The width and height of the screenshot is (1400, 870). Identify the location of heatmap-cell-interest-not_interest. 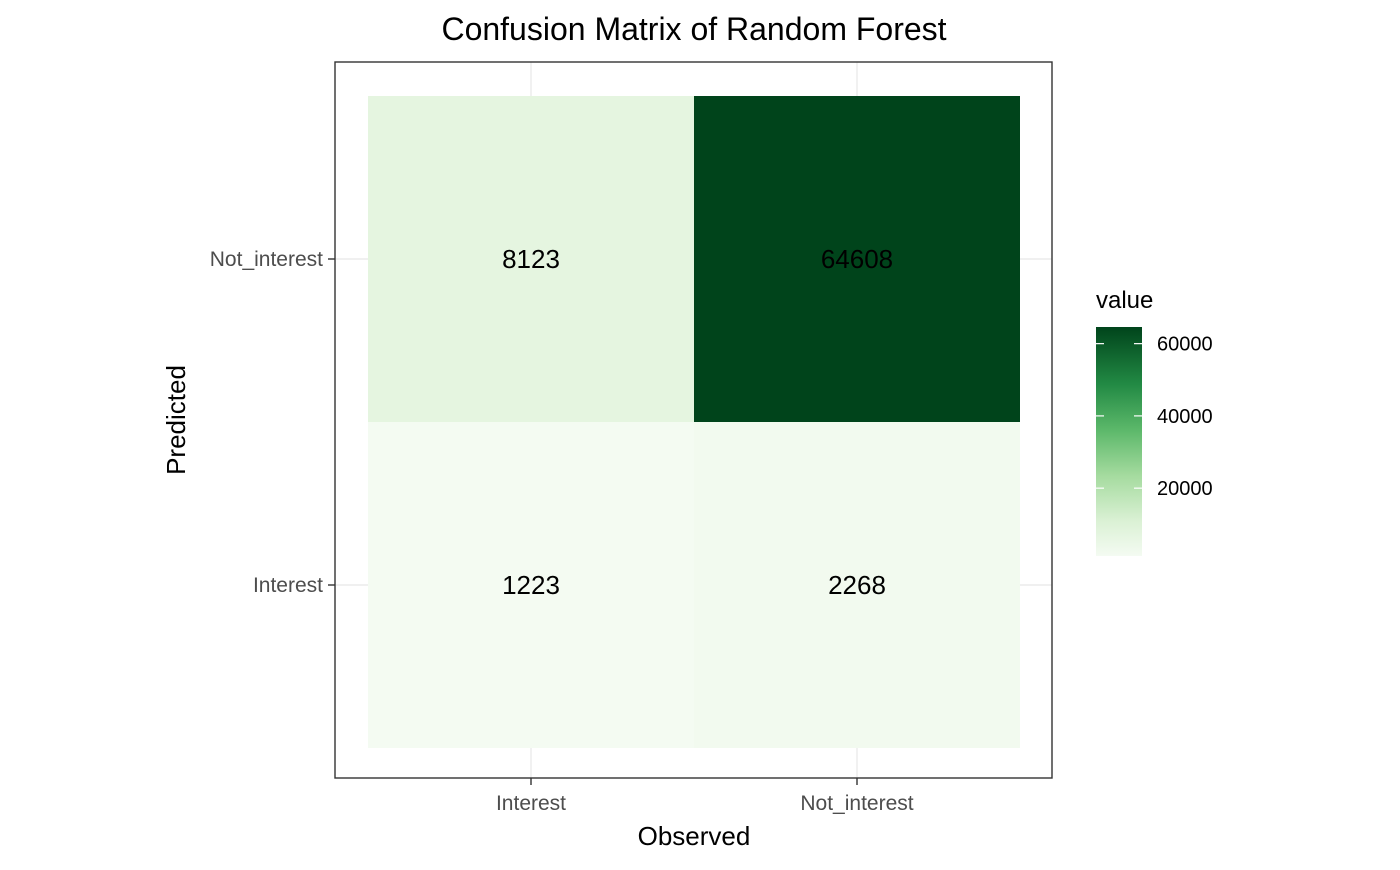
(857, 585).